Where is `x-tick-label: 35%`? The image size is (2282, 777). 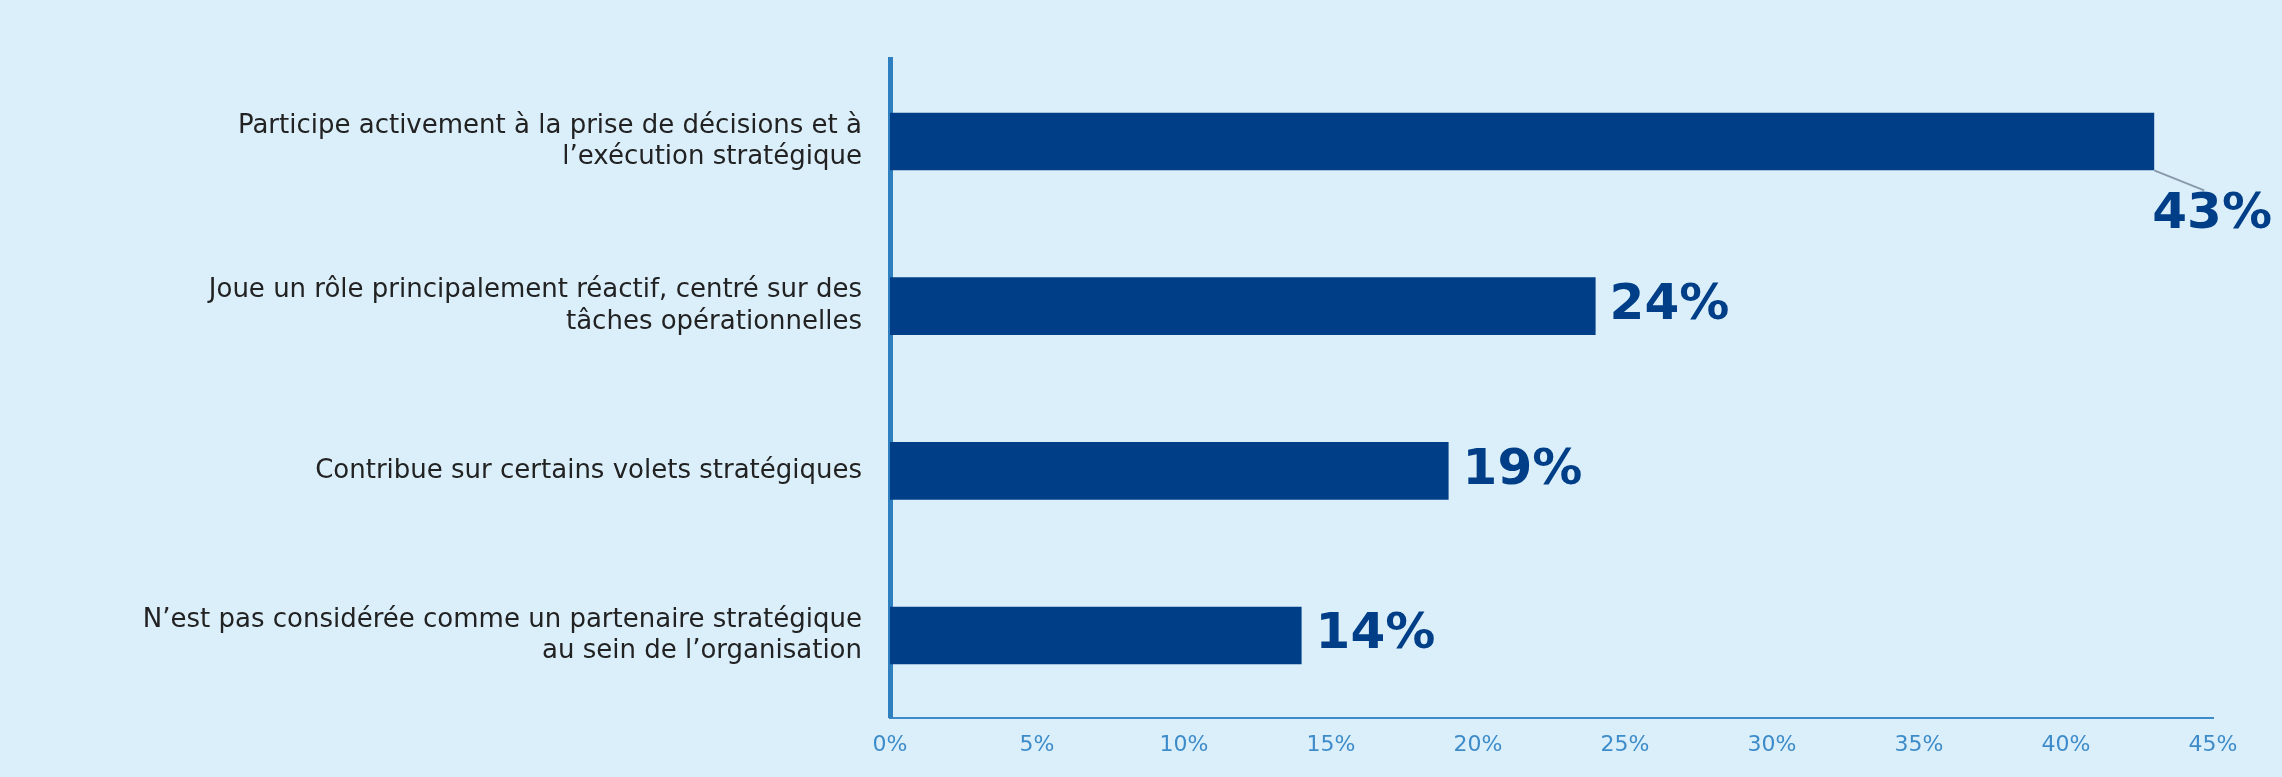 x-tick-label: 35% is located at coordinates (1919, 743).